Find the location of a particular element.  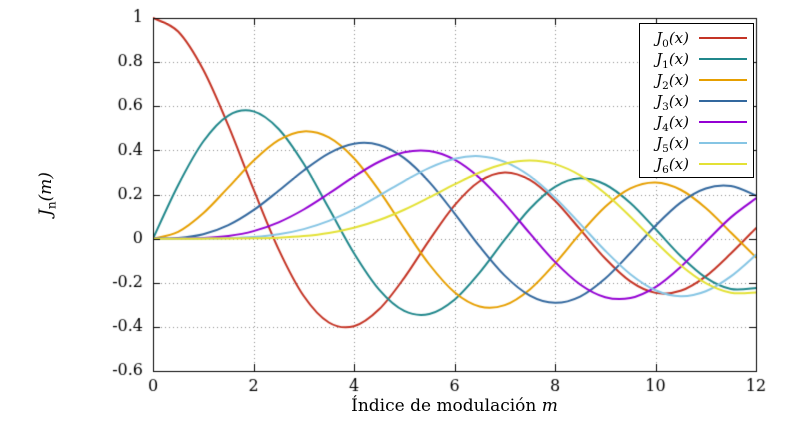

legend-item: J4(x) is located at coordinates (701, 122).